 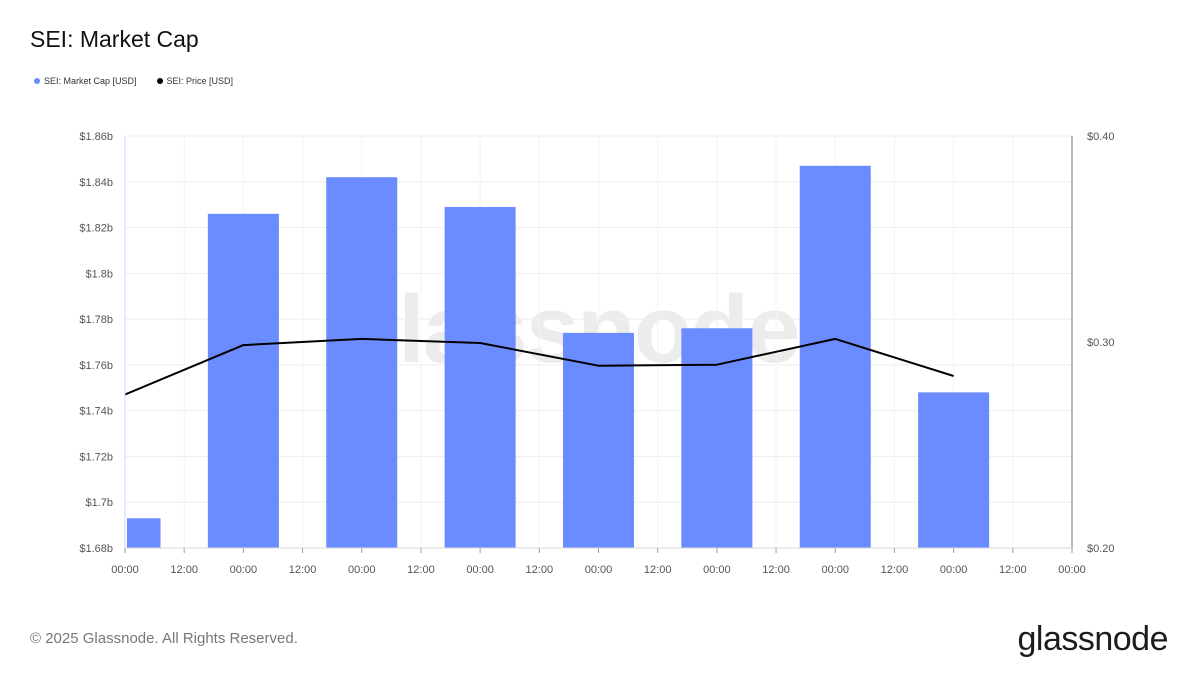 I want to click on copyright-notice: © 2025 Glassnode. All Rights Reserved., so click(x=164, y=638).